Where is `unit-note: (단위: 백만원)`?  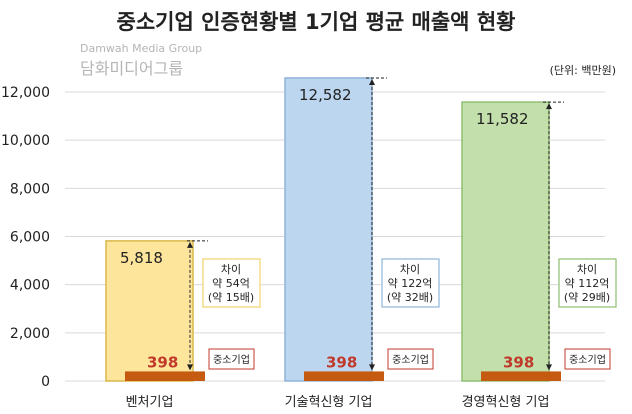 unit-note: (단위: 백만원) is located at coordinates (582, 70).